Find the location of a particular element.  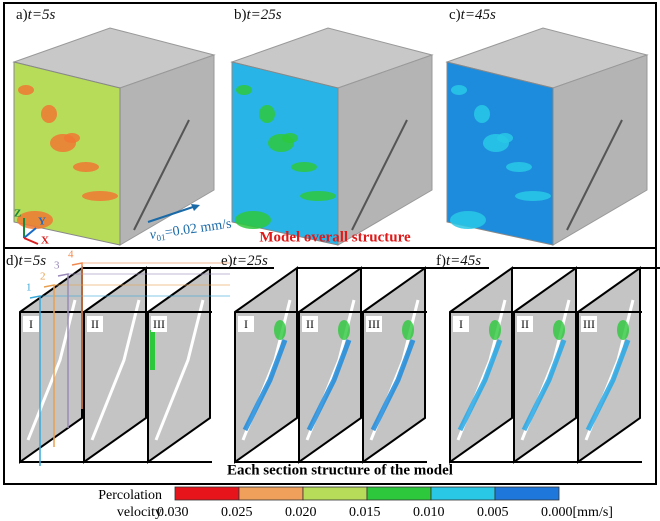

section-marker: 3 is located at coordinates (57, 266).